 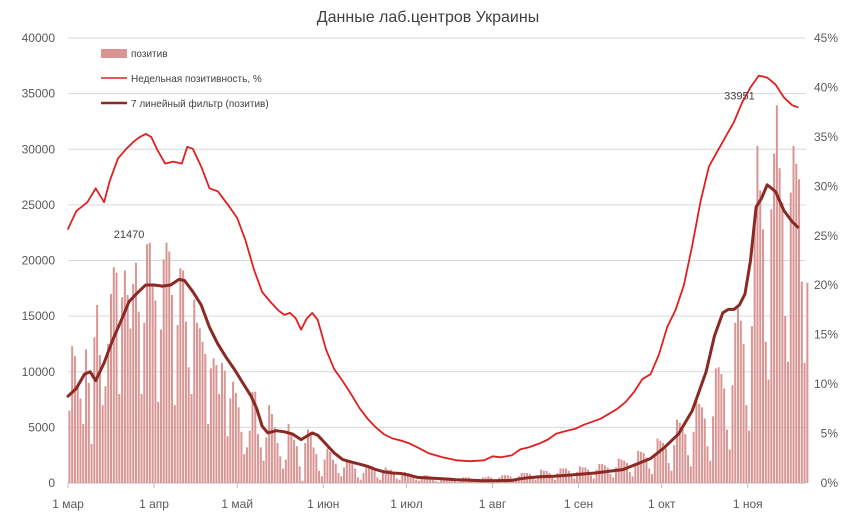 I want to click on x-tick-label: 1 сен, so click(x=578, y=504).